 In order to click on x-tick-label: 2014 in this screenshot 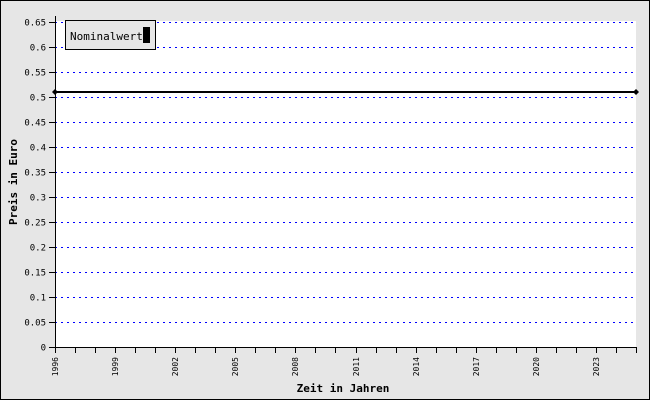, I will do `click(416, 366)`.